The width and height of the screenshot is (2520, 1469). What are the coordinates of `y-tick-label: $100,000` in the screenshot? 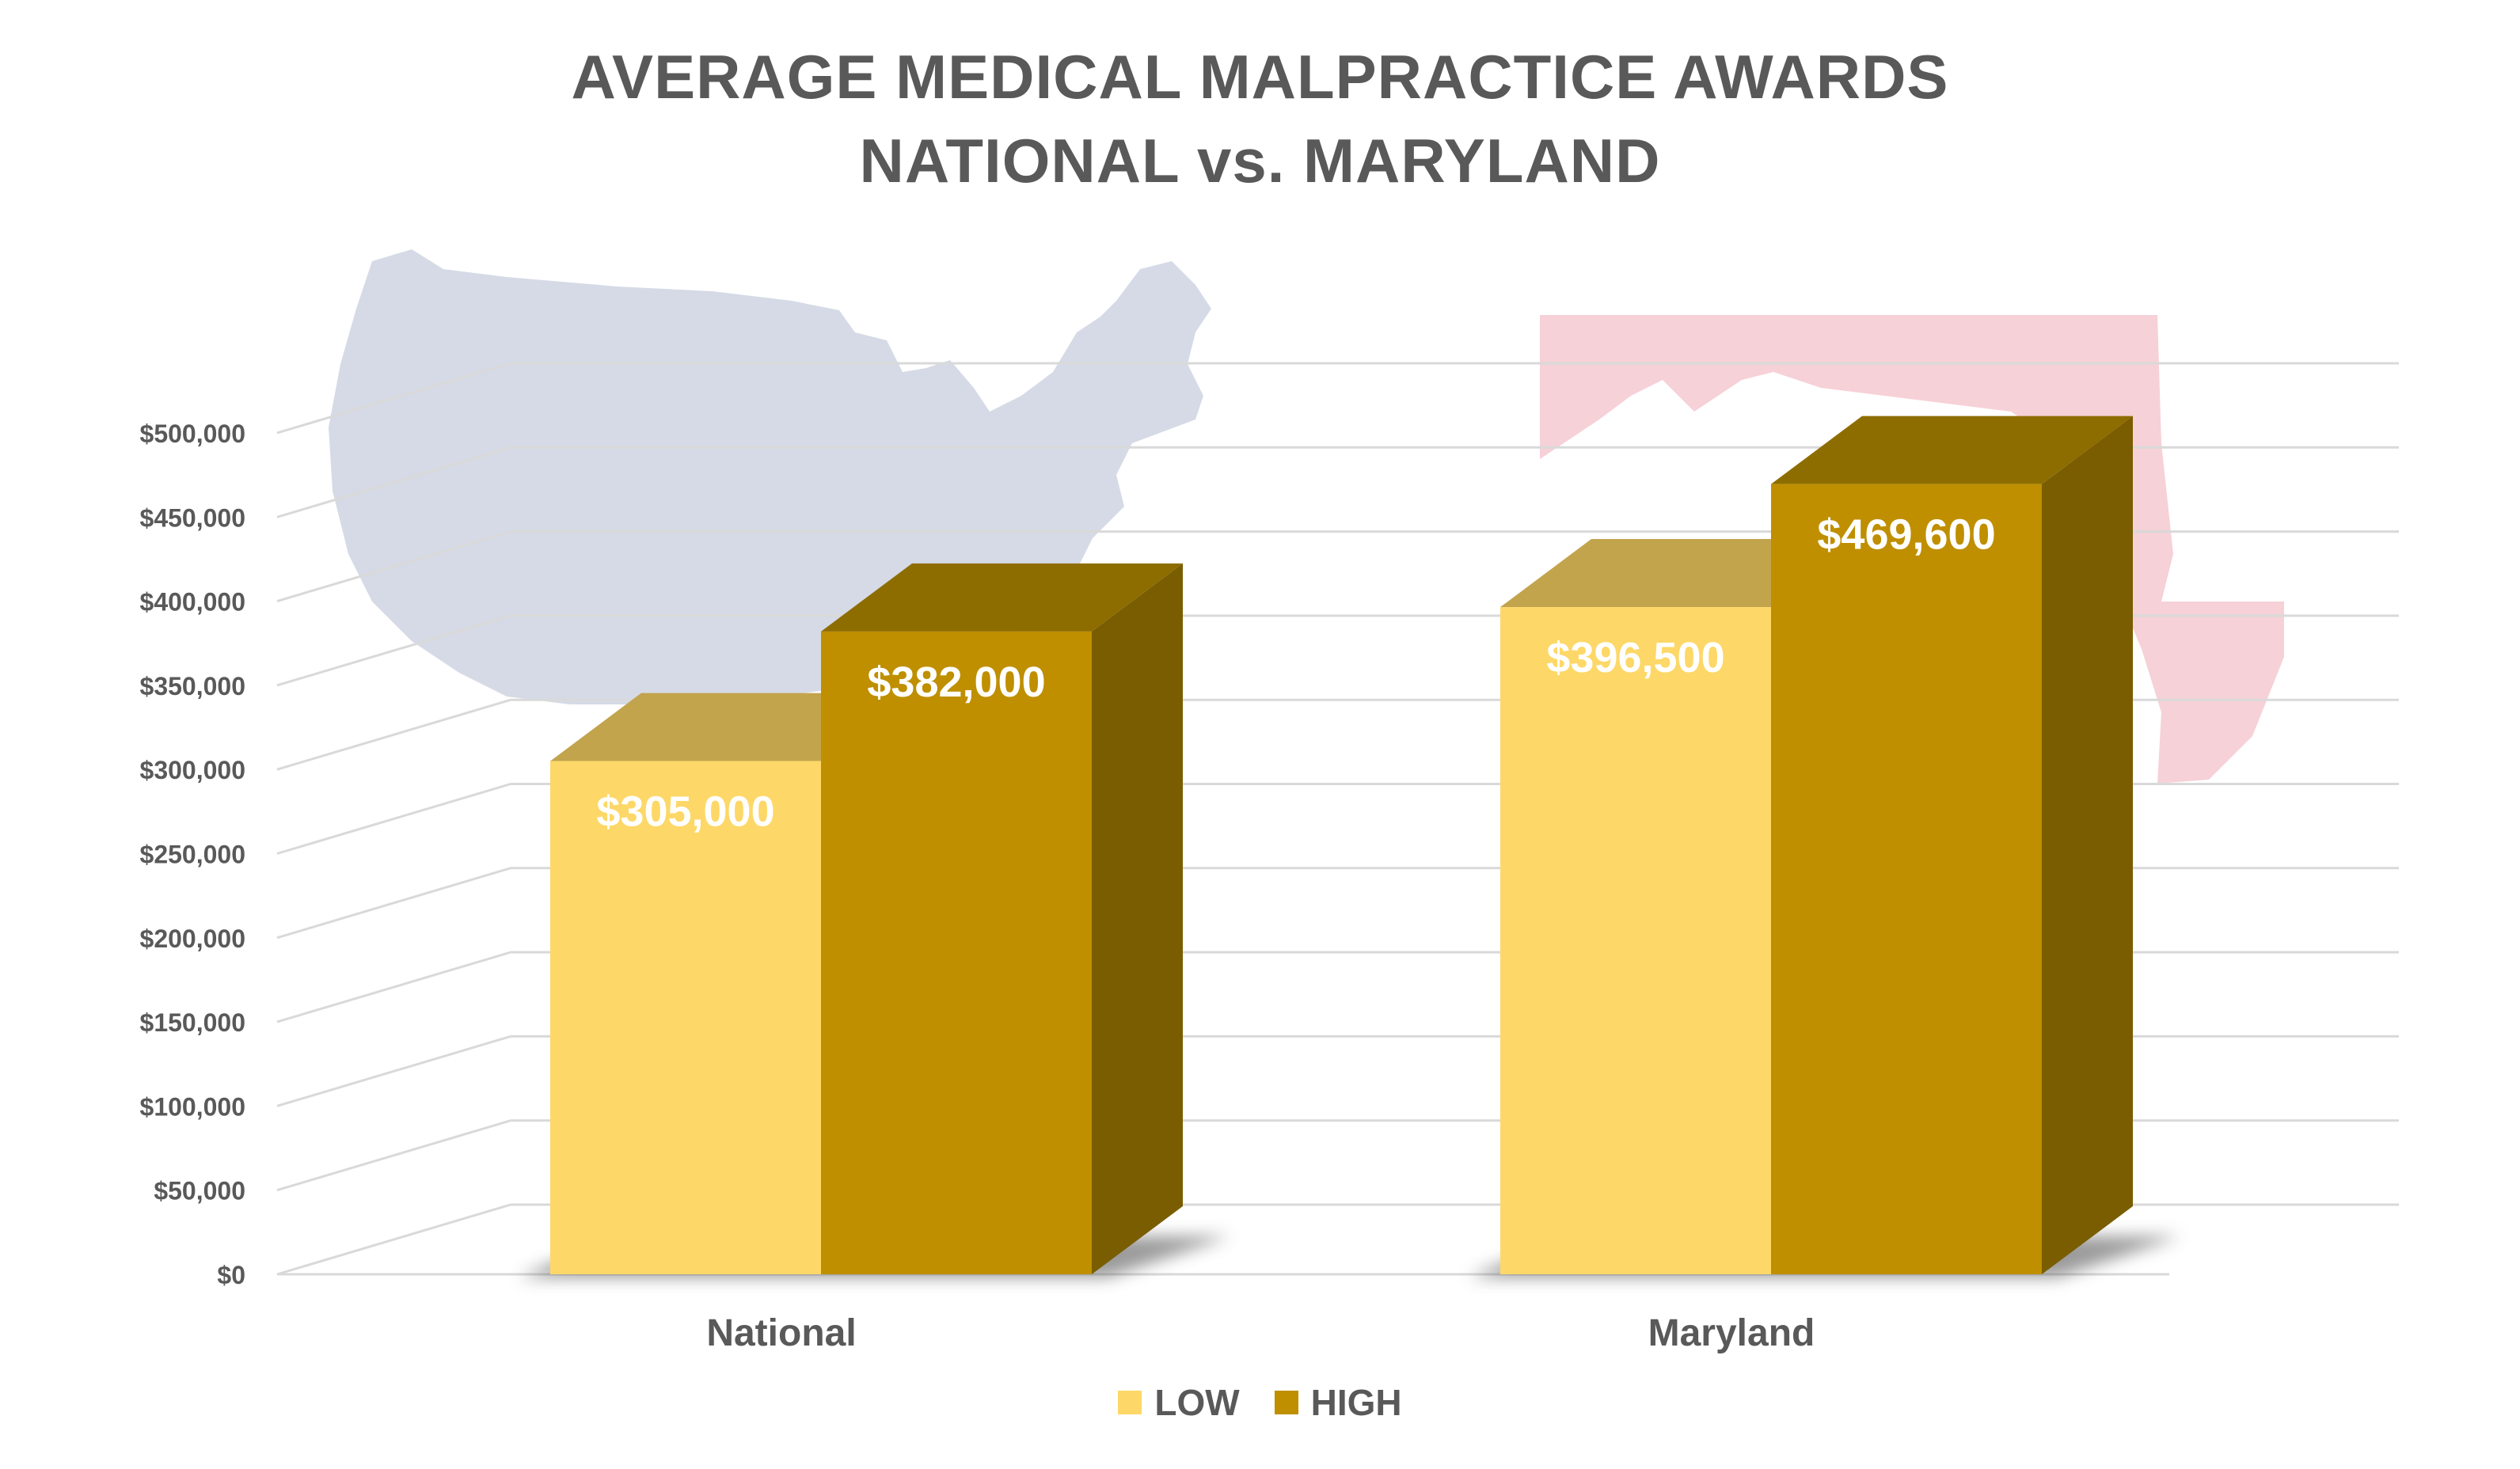 It's located at (192, 1106).